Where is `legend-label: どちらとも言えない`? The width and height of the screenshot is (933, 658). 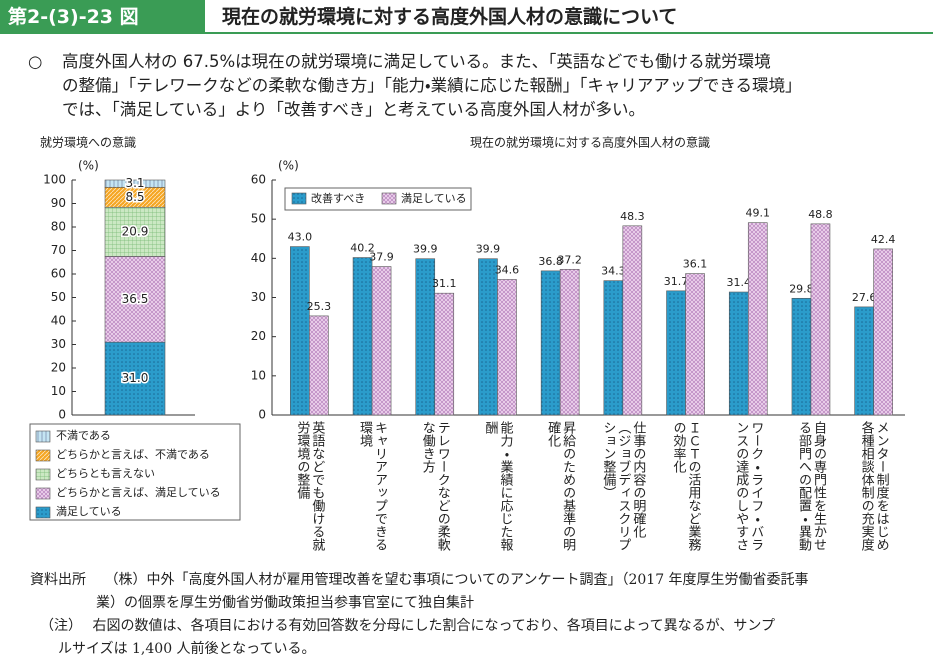
legend-label: どちらとも言えない is located at coordinates (105, 473).